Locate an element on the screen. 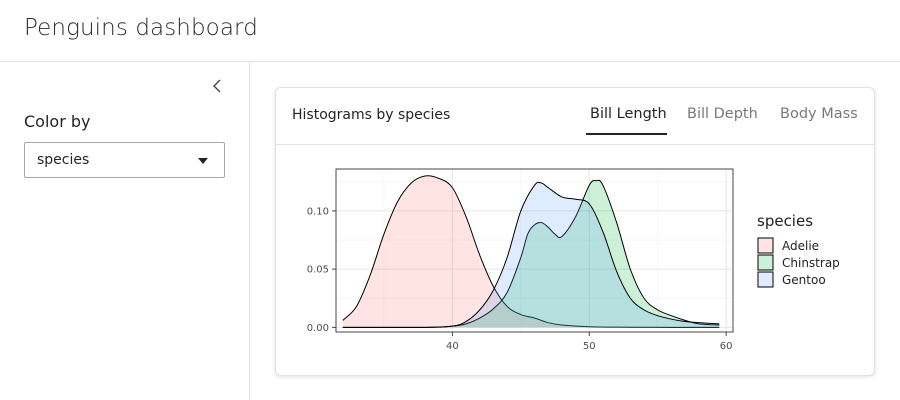  app-title: Penguins dashboard is located at coordinates (141, 28).